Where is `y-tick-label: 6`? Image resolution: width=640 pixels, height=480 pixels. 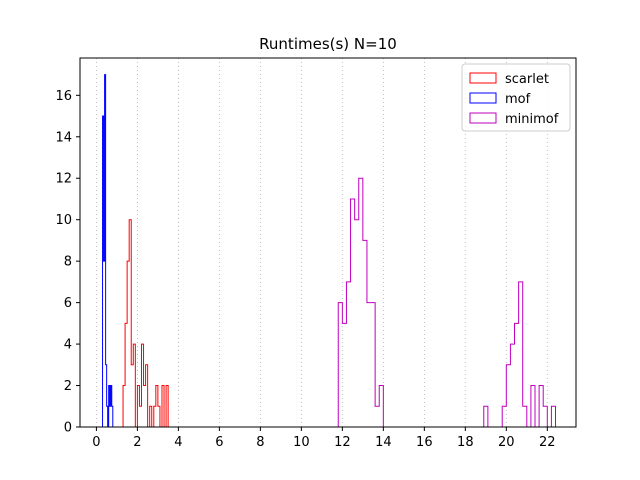
y-tick-label: 6 is located at coordinates (68, 303).